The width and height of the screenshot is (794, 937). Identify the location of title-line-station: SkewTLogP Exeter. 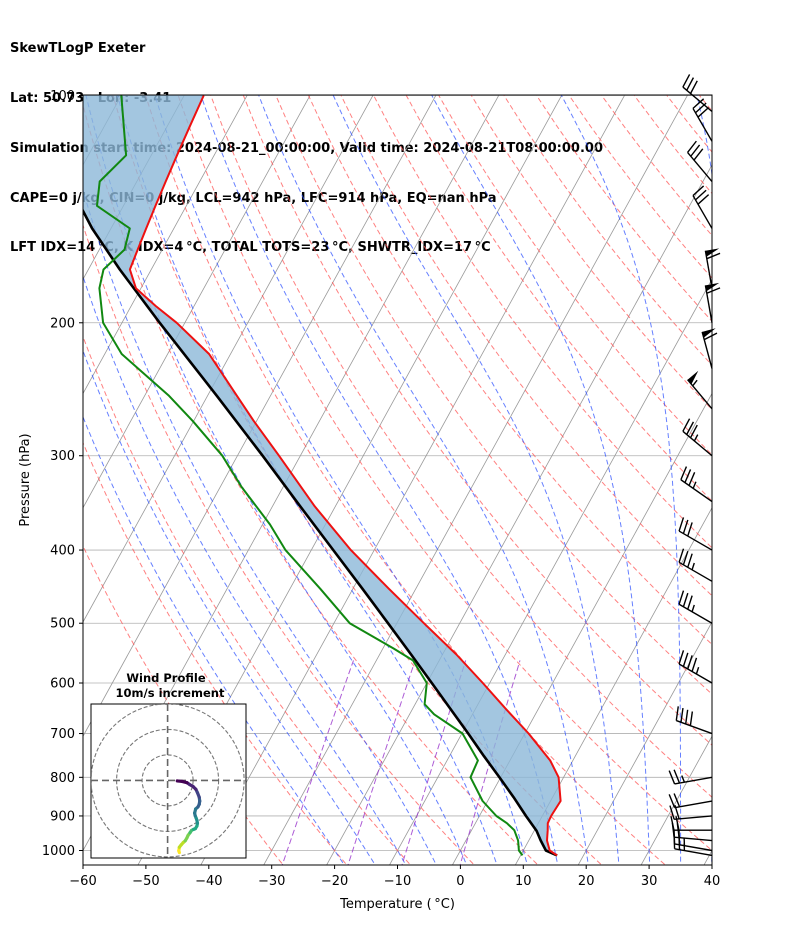
(78, 49).